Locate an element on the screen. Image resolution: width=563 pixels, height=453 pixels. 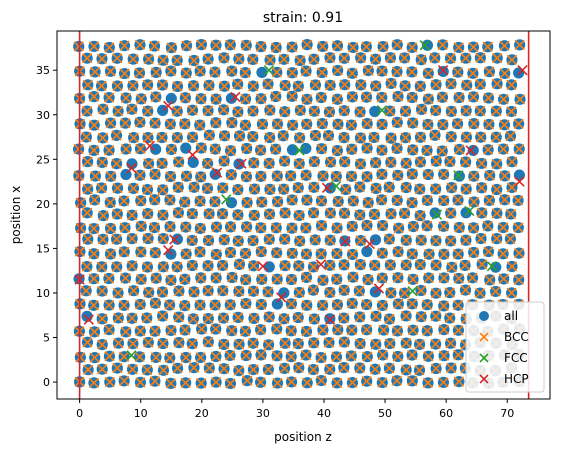
x-tick-label: 10 is located at coordinates (141, 413).